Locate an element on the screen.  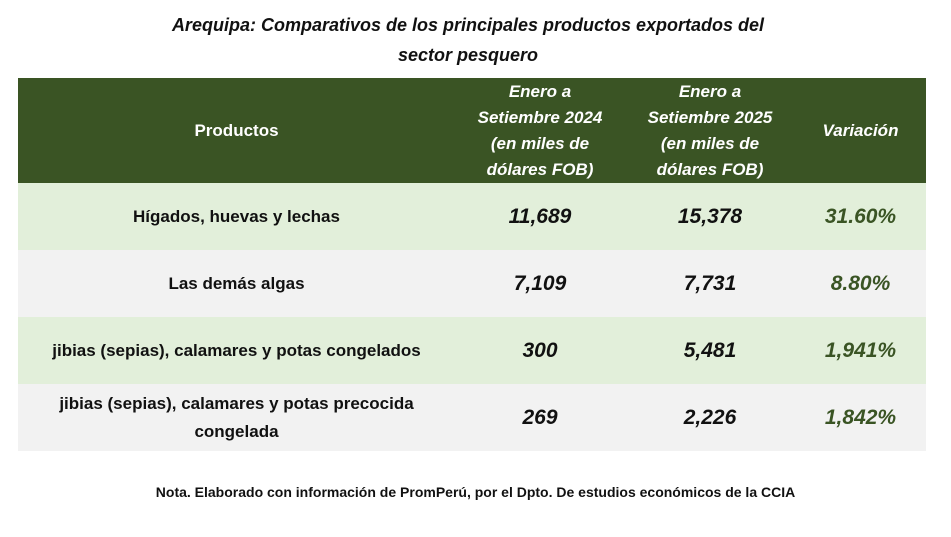
header-2024-line: (en miles de is located at coordinates (540, 143).